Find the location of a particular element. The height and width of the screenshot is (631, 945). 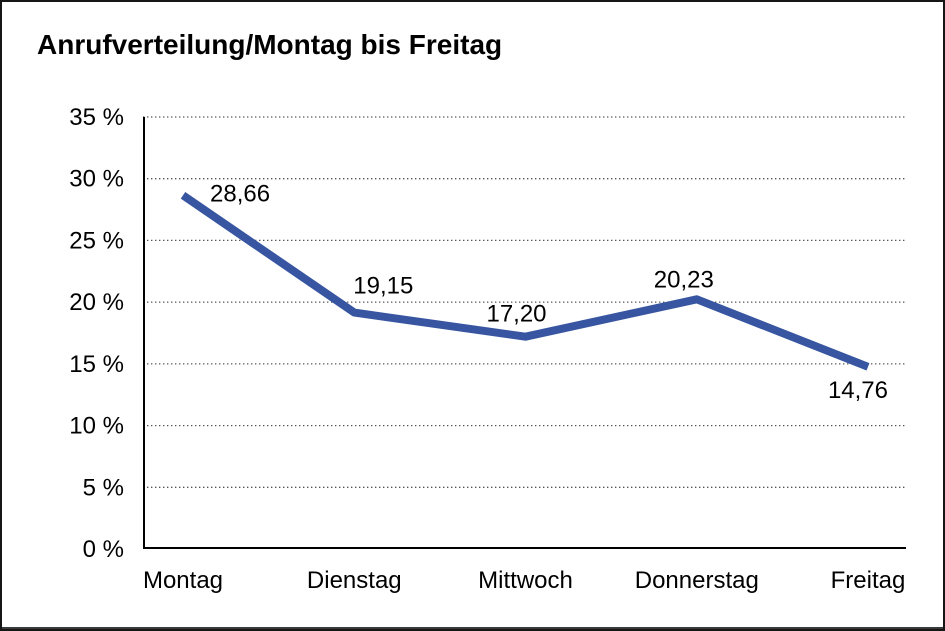

x-category-label: Donnerstag is located at coordinates (697, 580).